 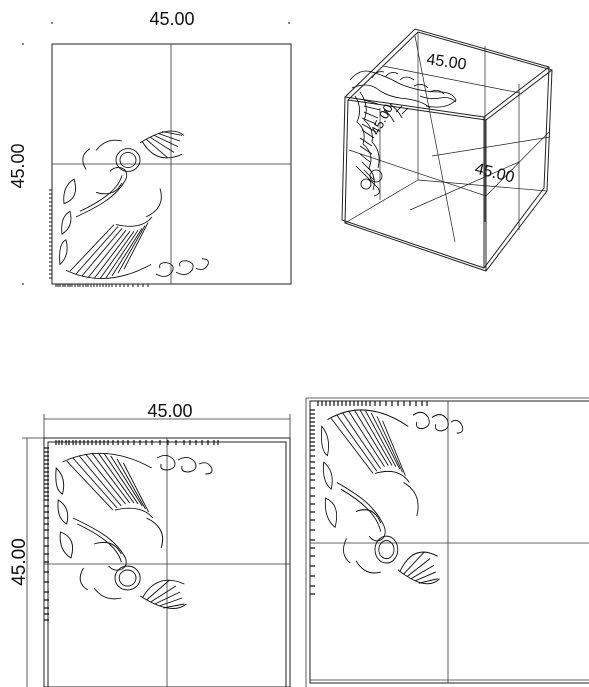 What do you see at coordinates (381, 120) in the screenshot?
I see `dimension-3d-label-vertical: 45.00` at bounding box center [381, 120].